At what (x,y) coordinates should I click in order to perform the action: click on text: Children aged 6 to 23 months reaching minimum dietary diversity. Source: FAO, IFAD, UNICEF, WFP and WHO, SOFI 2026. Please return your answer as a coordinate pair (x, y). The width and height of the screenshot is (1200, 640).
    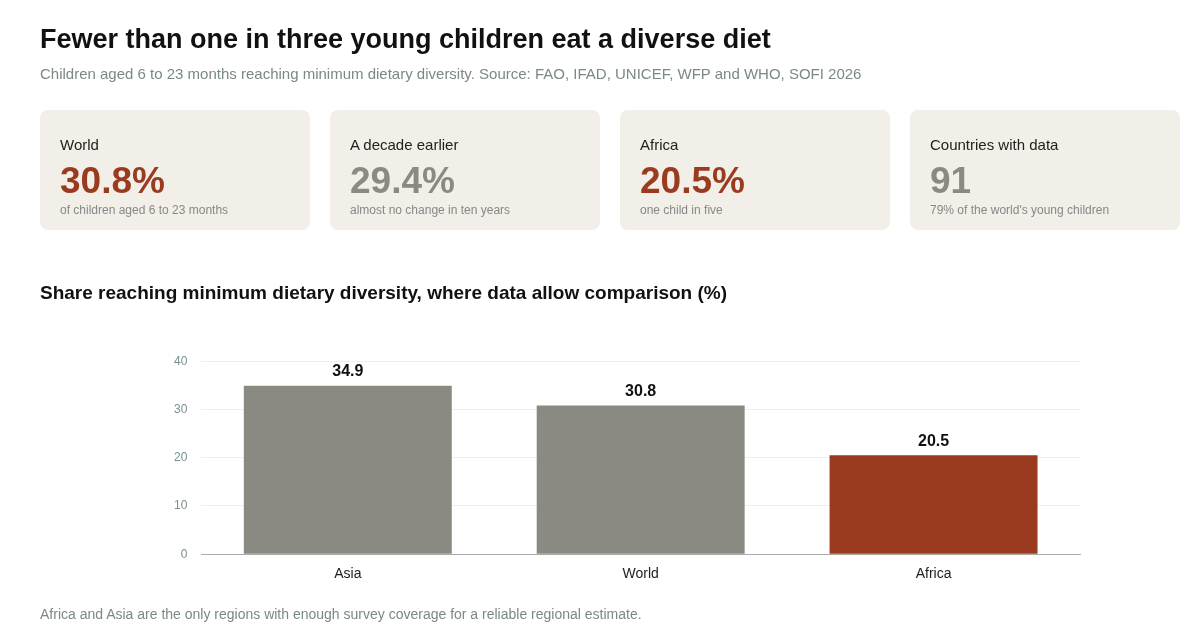
    Looking at the image, I should click on (451, 73).